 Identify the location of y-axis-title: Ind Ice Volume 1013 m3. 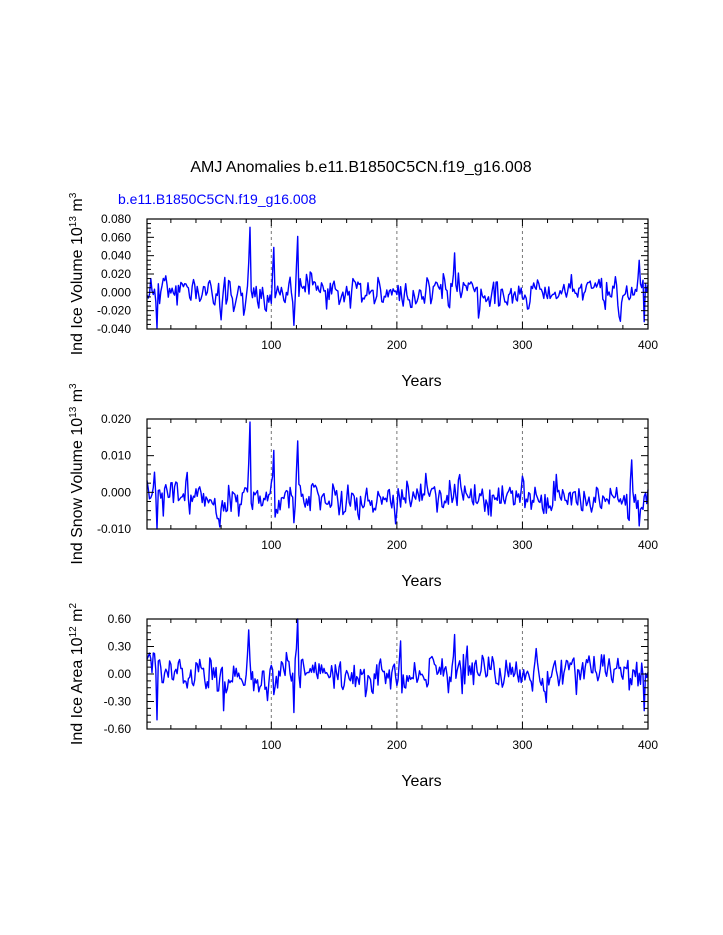
(77, 273).